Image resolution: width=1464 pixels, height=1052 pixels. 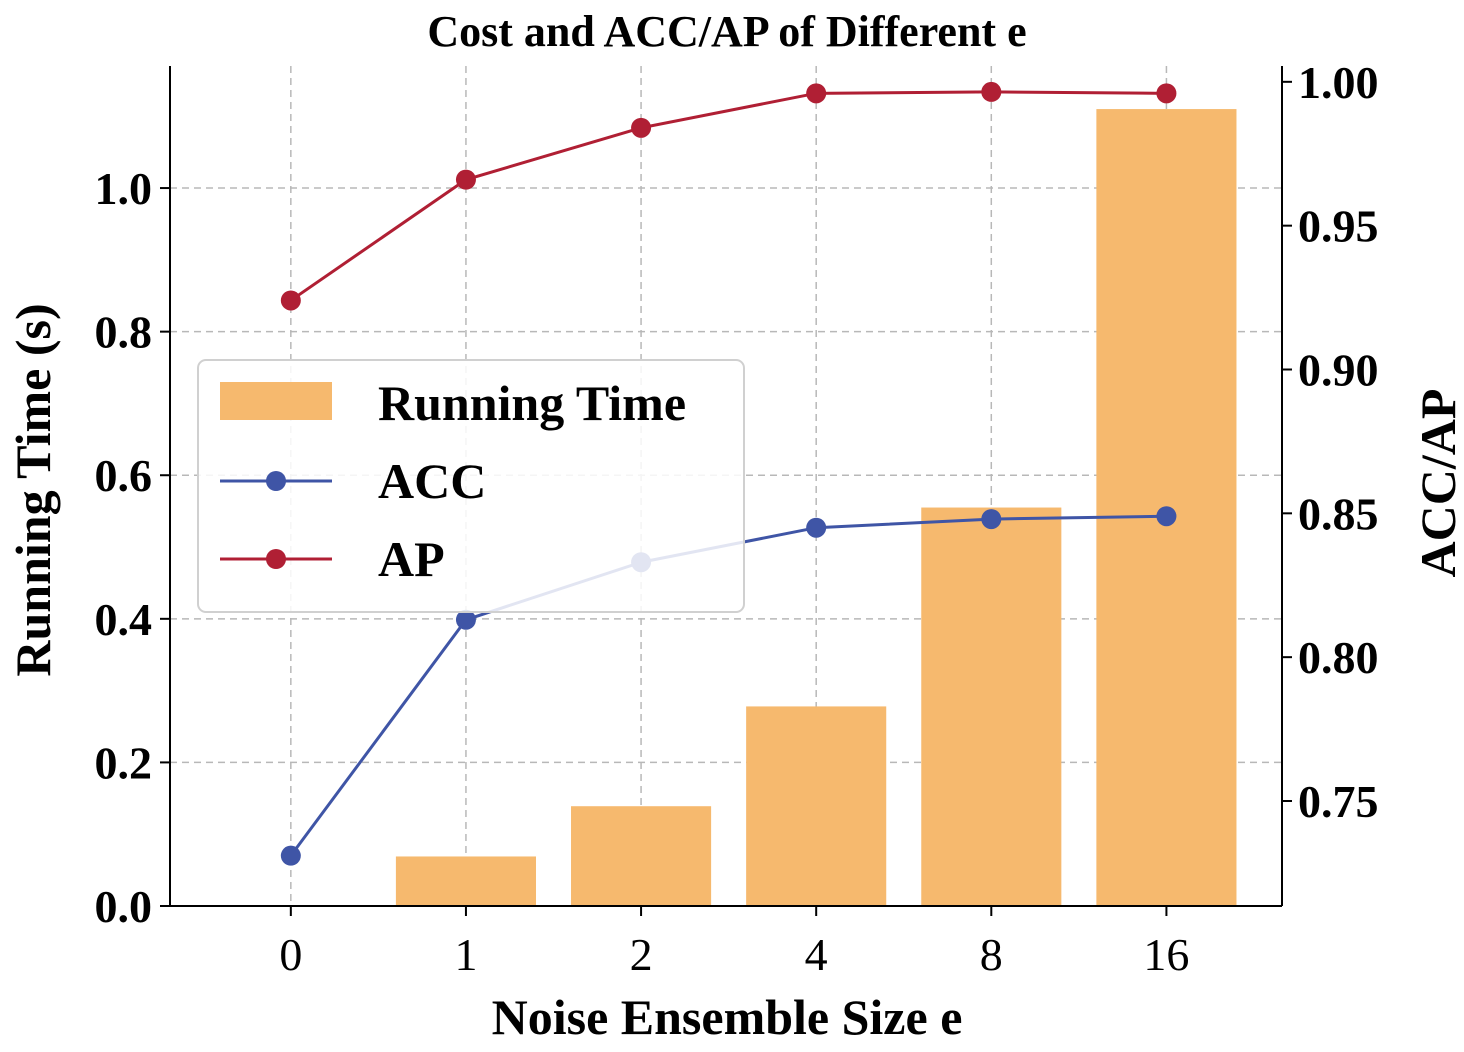 I want to click on line-ap, so click(x=728, y=196).